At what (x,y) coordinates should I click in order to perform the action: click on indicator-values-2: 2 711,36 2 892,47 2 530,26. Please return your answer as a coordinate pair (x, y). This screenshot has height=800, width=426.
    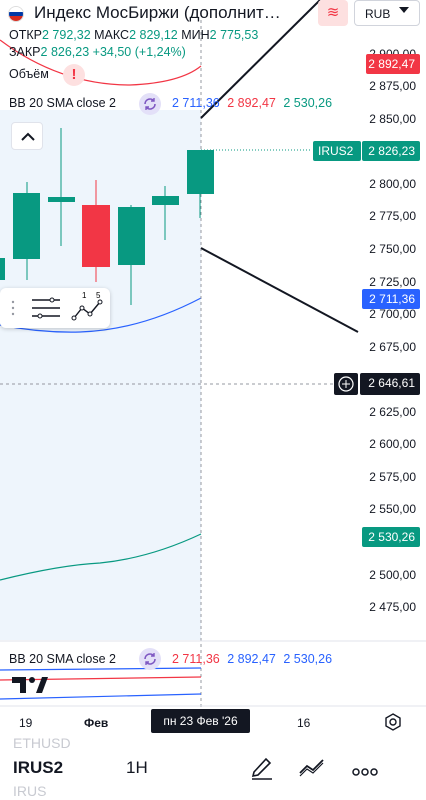
    Looking at the image, I should click on (252, 659).